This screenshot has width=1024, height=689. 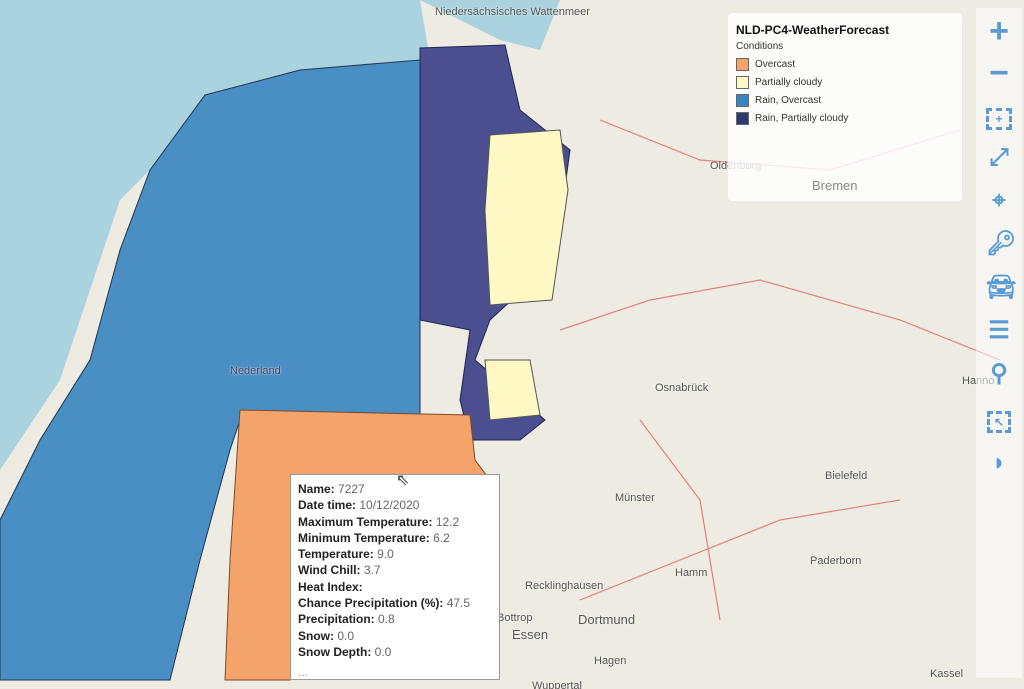 I want to click on map-label: Essen, so click(x=530, y=634).